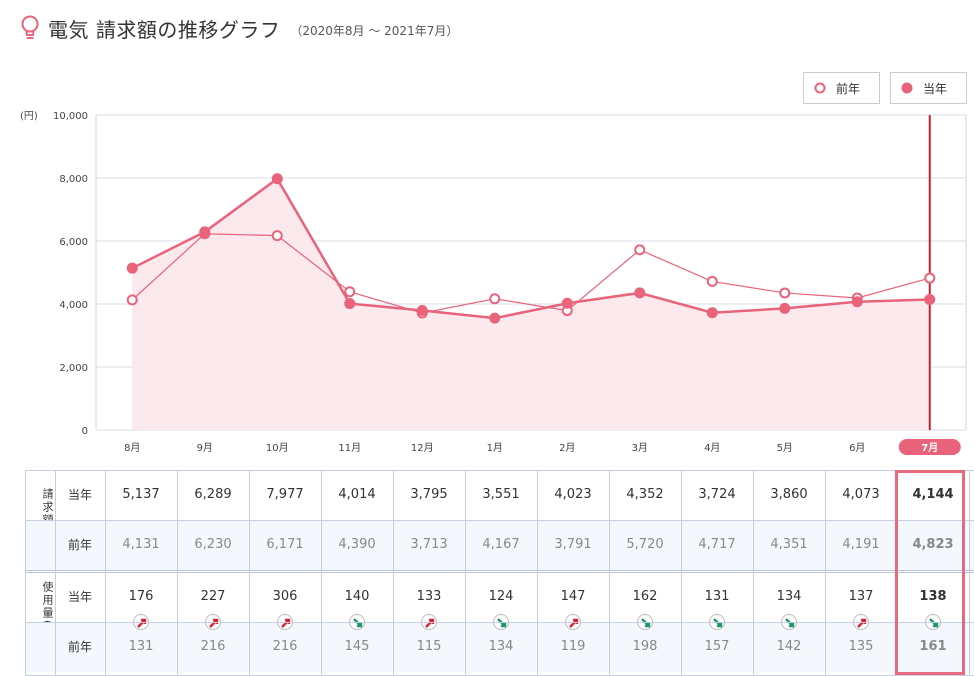  What do you see at coordinates (429, 494) in the screenshot?
I see `table-cell: 3,795` at bounding box center [429, 494].